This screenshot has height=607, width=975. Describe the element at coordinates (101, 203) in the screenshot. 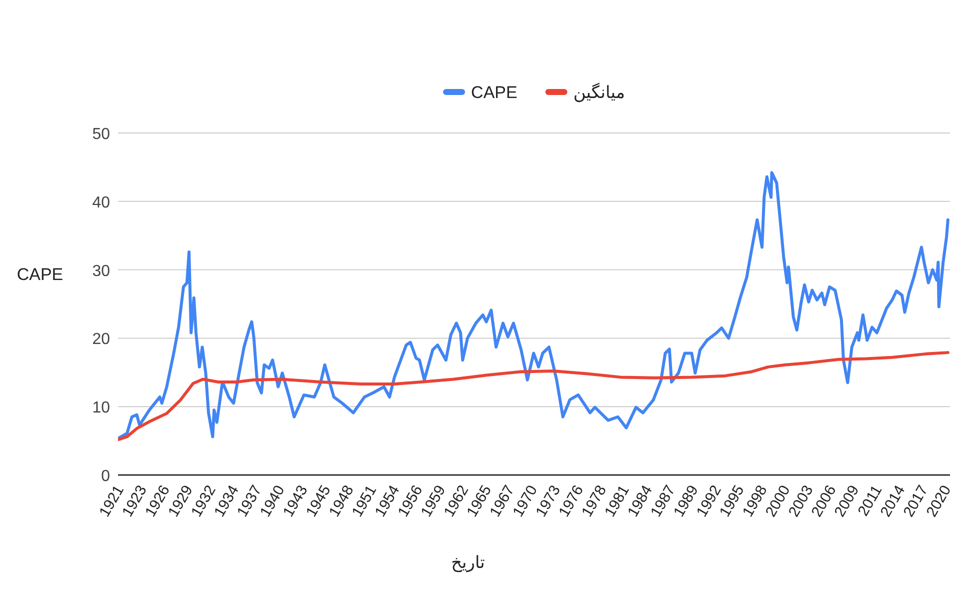

I see `y-tick-label: 40` at that location.